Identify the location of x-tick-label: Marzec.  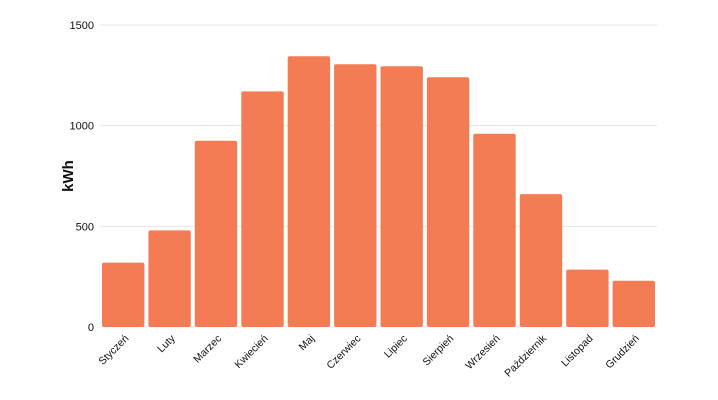
(207, 349).